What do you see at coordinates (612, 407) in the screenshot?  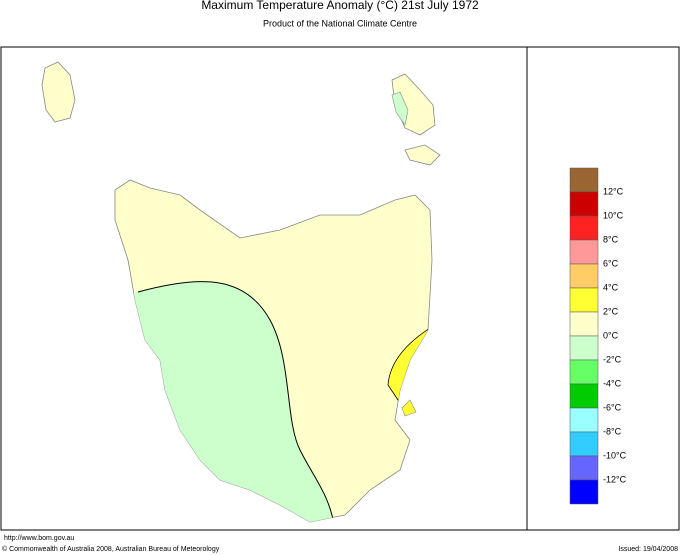 I see `legend-label: -6°C` at bounding box center [612, 407].